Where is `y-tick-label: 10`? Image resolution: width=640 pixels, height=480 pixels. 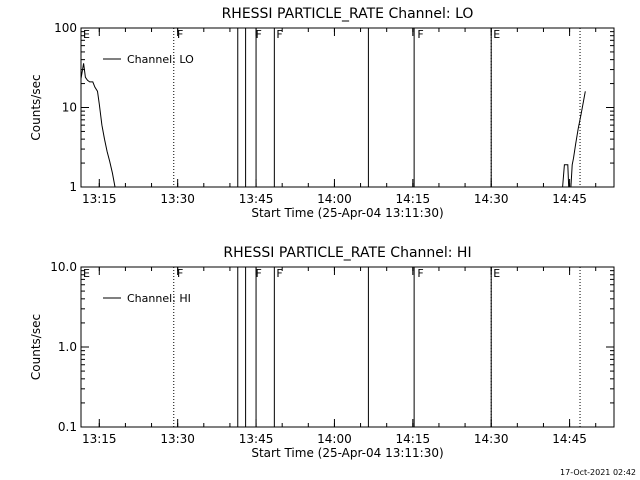
y-tick-label: 10 is located at coordinates (69, 108).